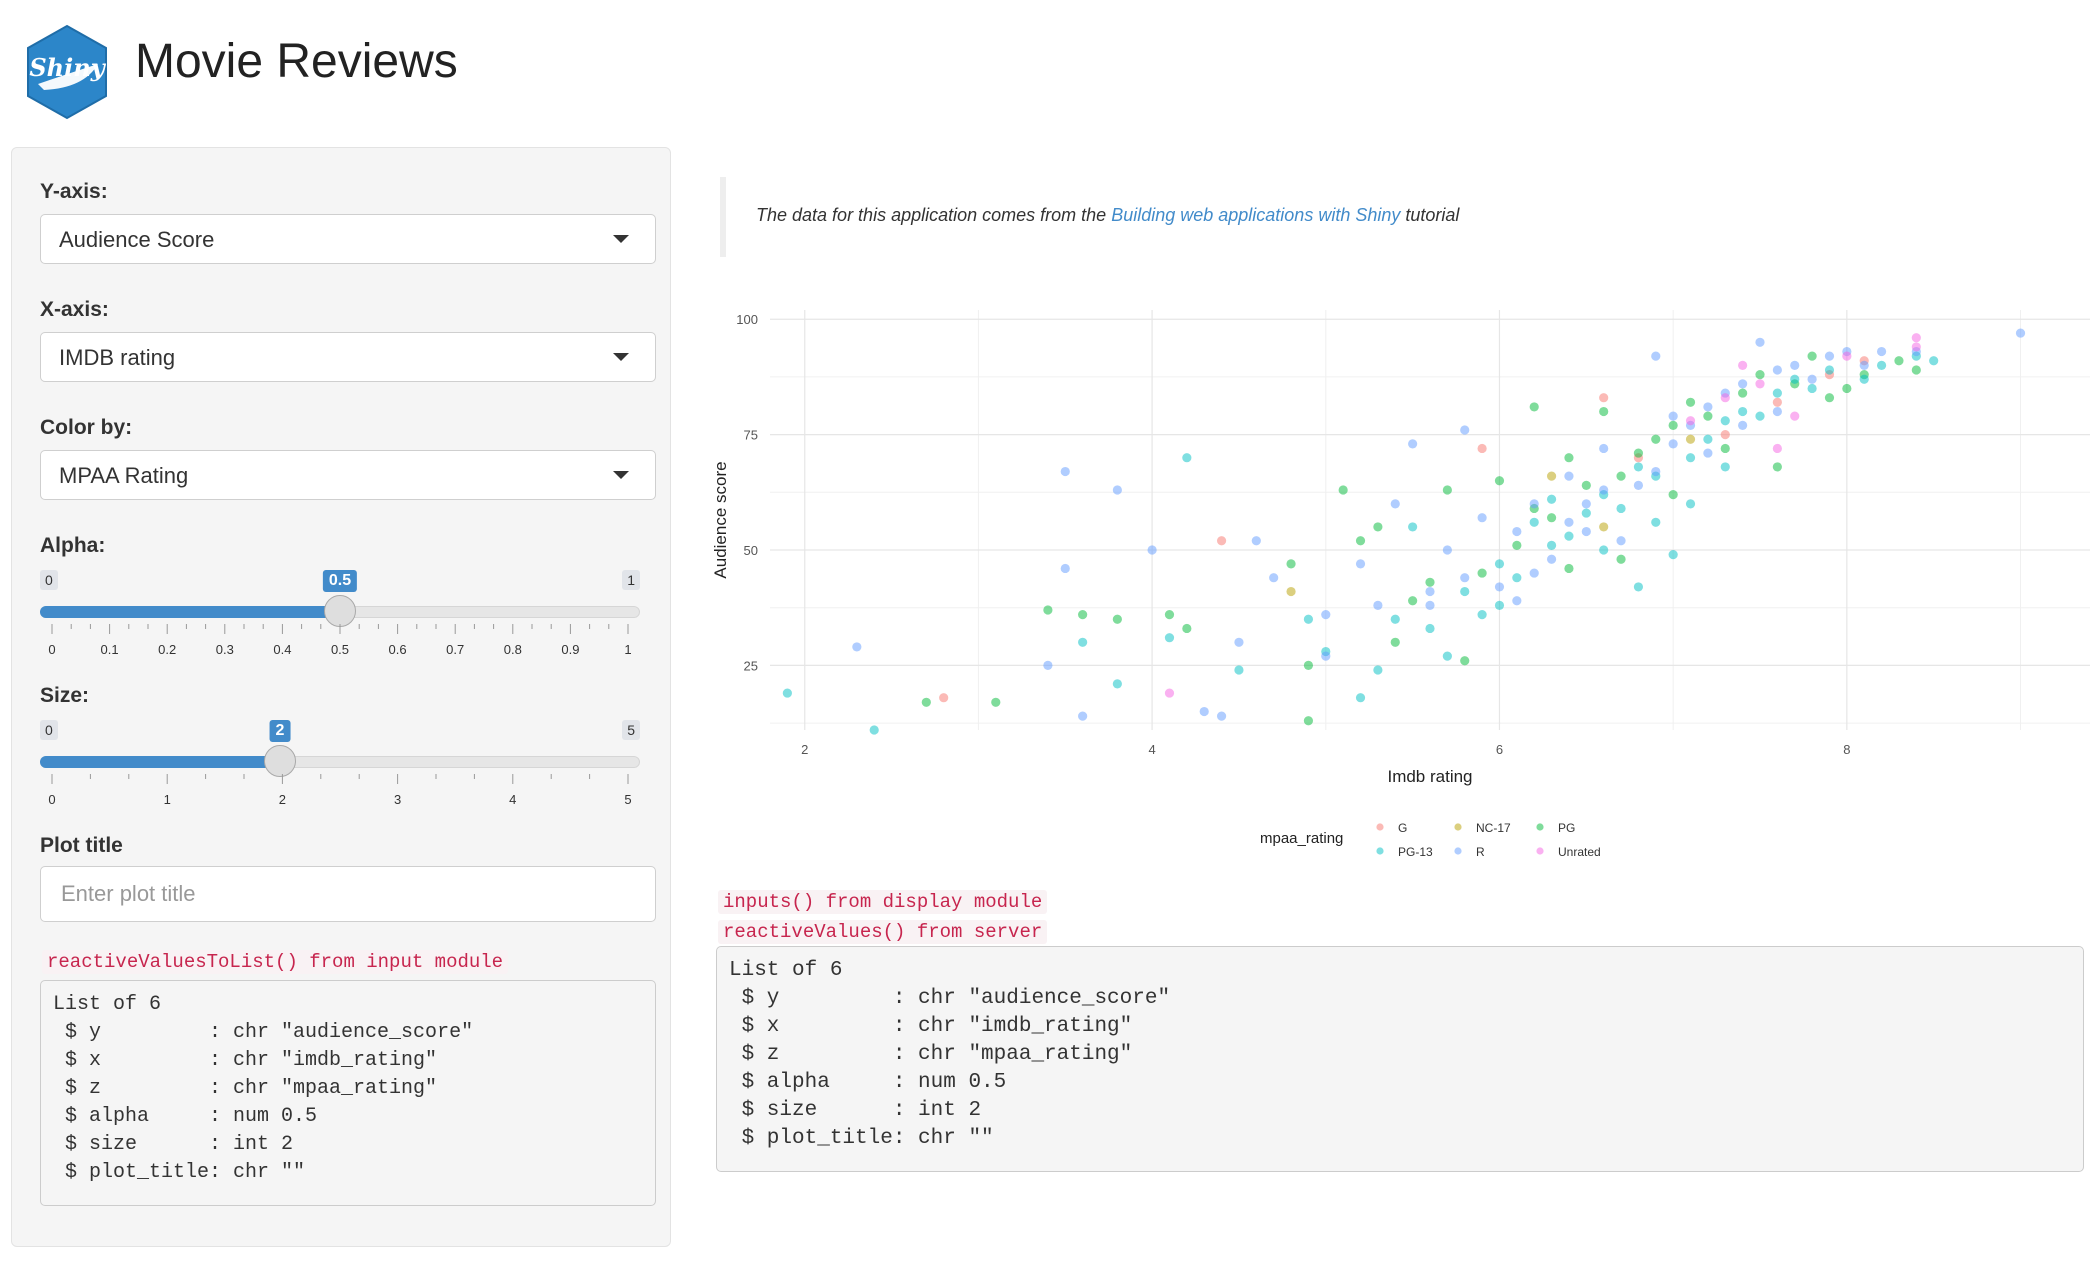 The image size is (2098, 1272). Describe the element at coordinates (160, 762) in the screenshot. I see `size-slider-fill` at that location.